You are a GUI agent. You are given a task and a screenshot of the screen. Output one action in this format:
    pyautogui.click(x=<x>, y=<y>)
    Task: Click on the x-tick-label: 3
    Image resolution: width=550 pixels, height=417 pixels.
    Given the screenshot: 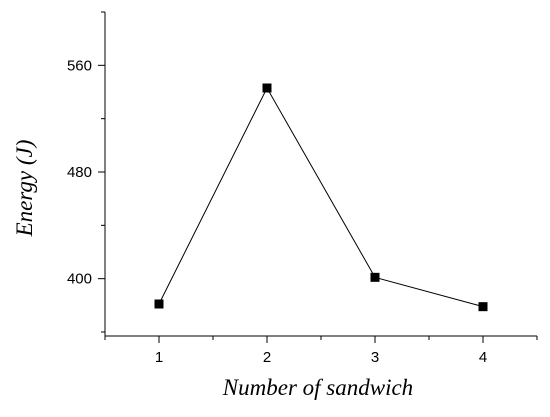 What is the action you would take?
    pyautogui.click(x=375, y=357)
    